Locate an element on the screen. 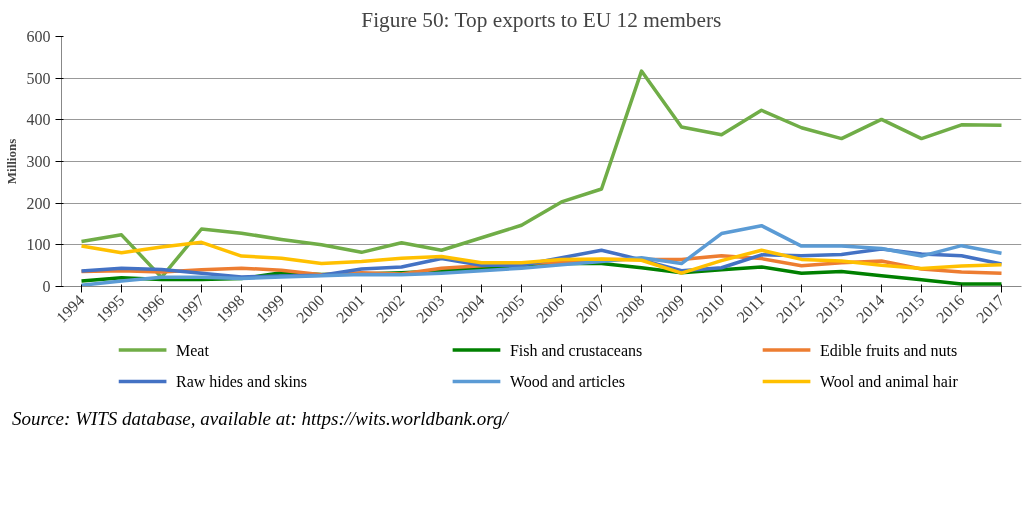  chart-title: Figure 50: Top exports to EU 12 members is located at coordinates (541, 19).